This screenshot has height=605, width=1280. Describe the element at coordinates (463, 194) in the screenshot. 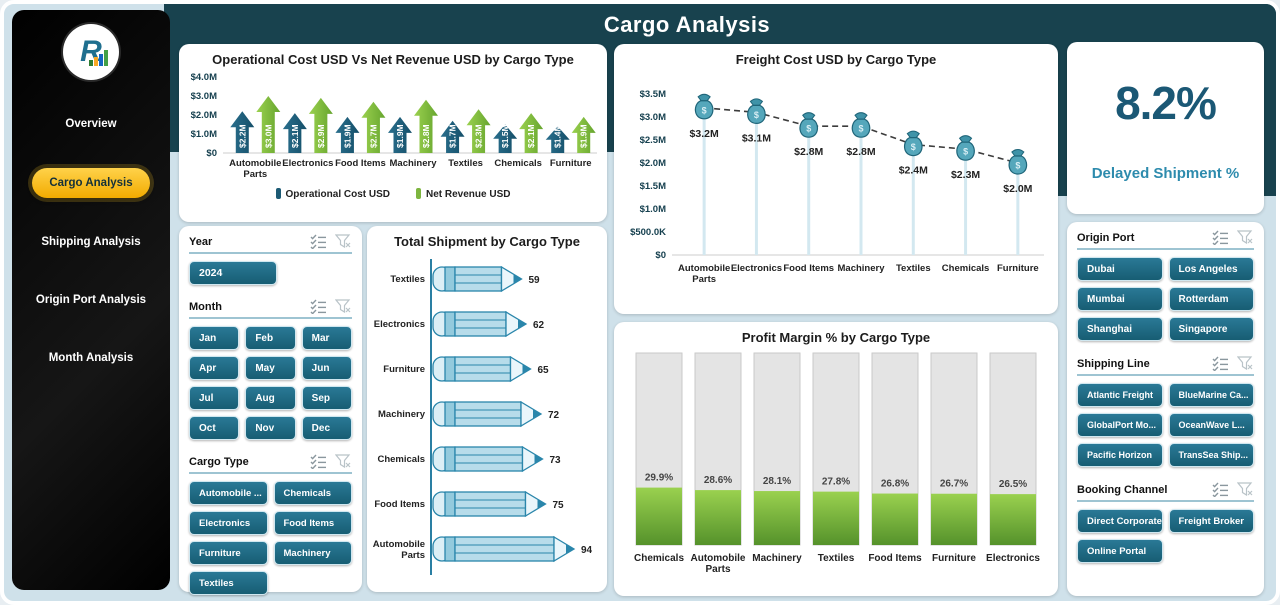

I see `legend-item-net-revenue: Net Revenue USD` at that location.